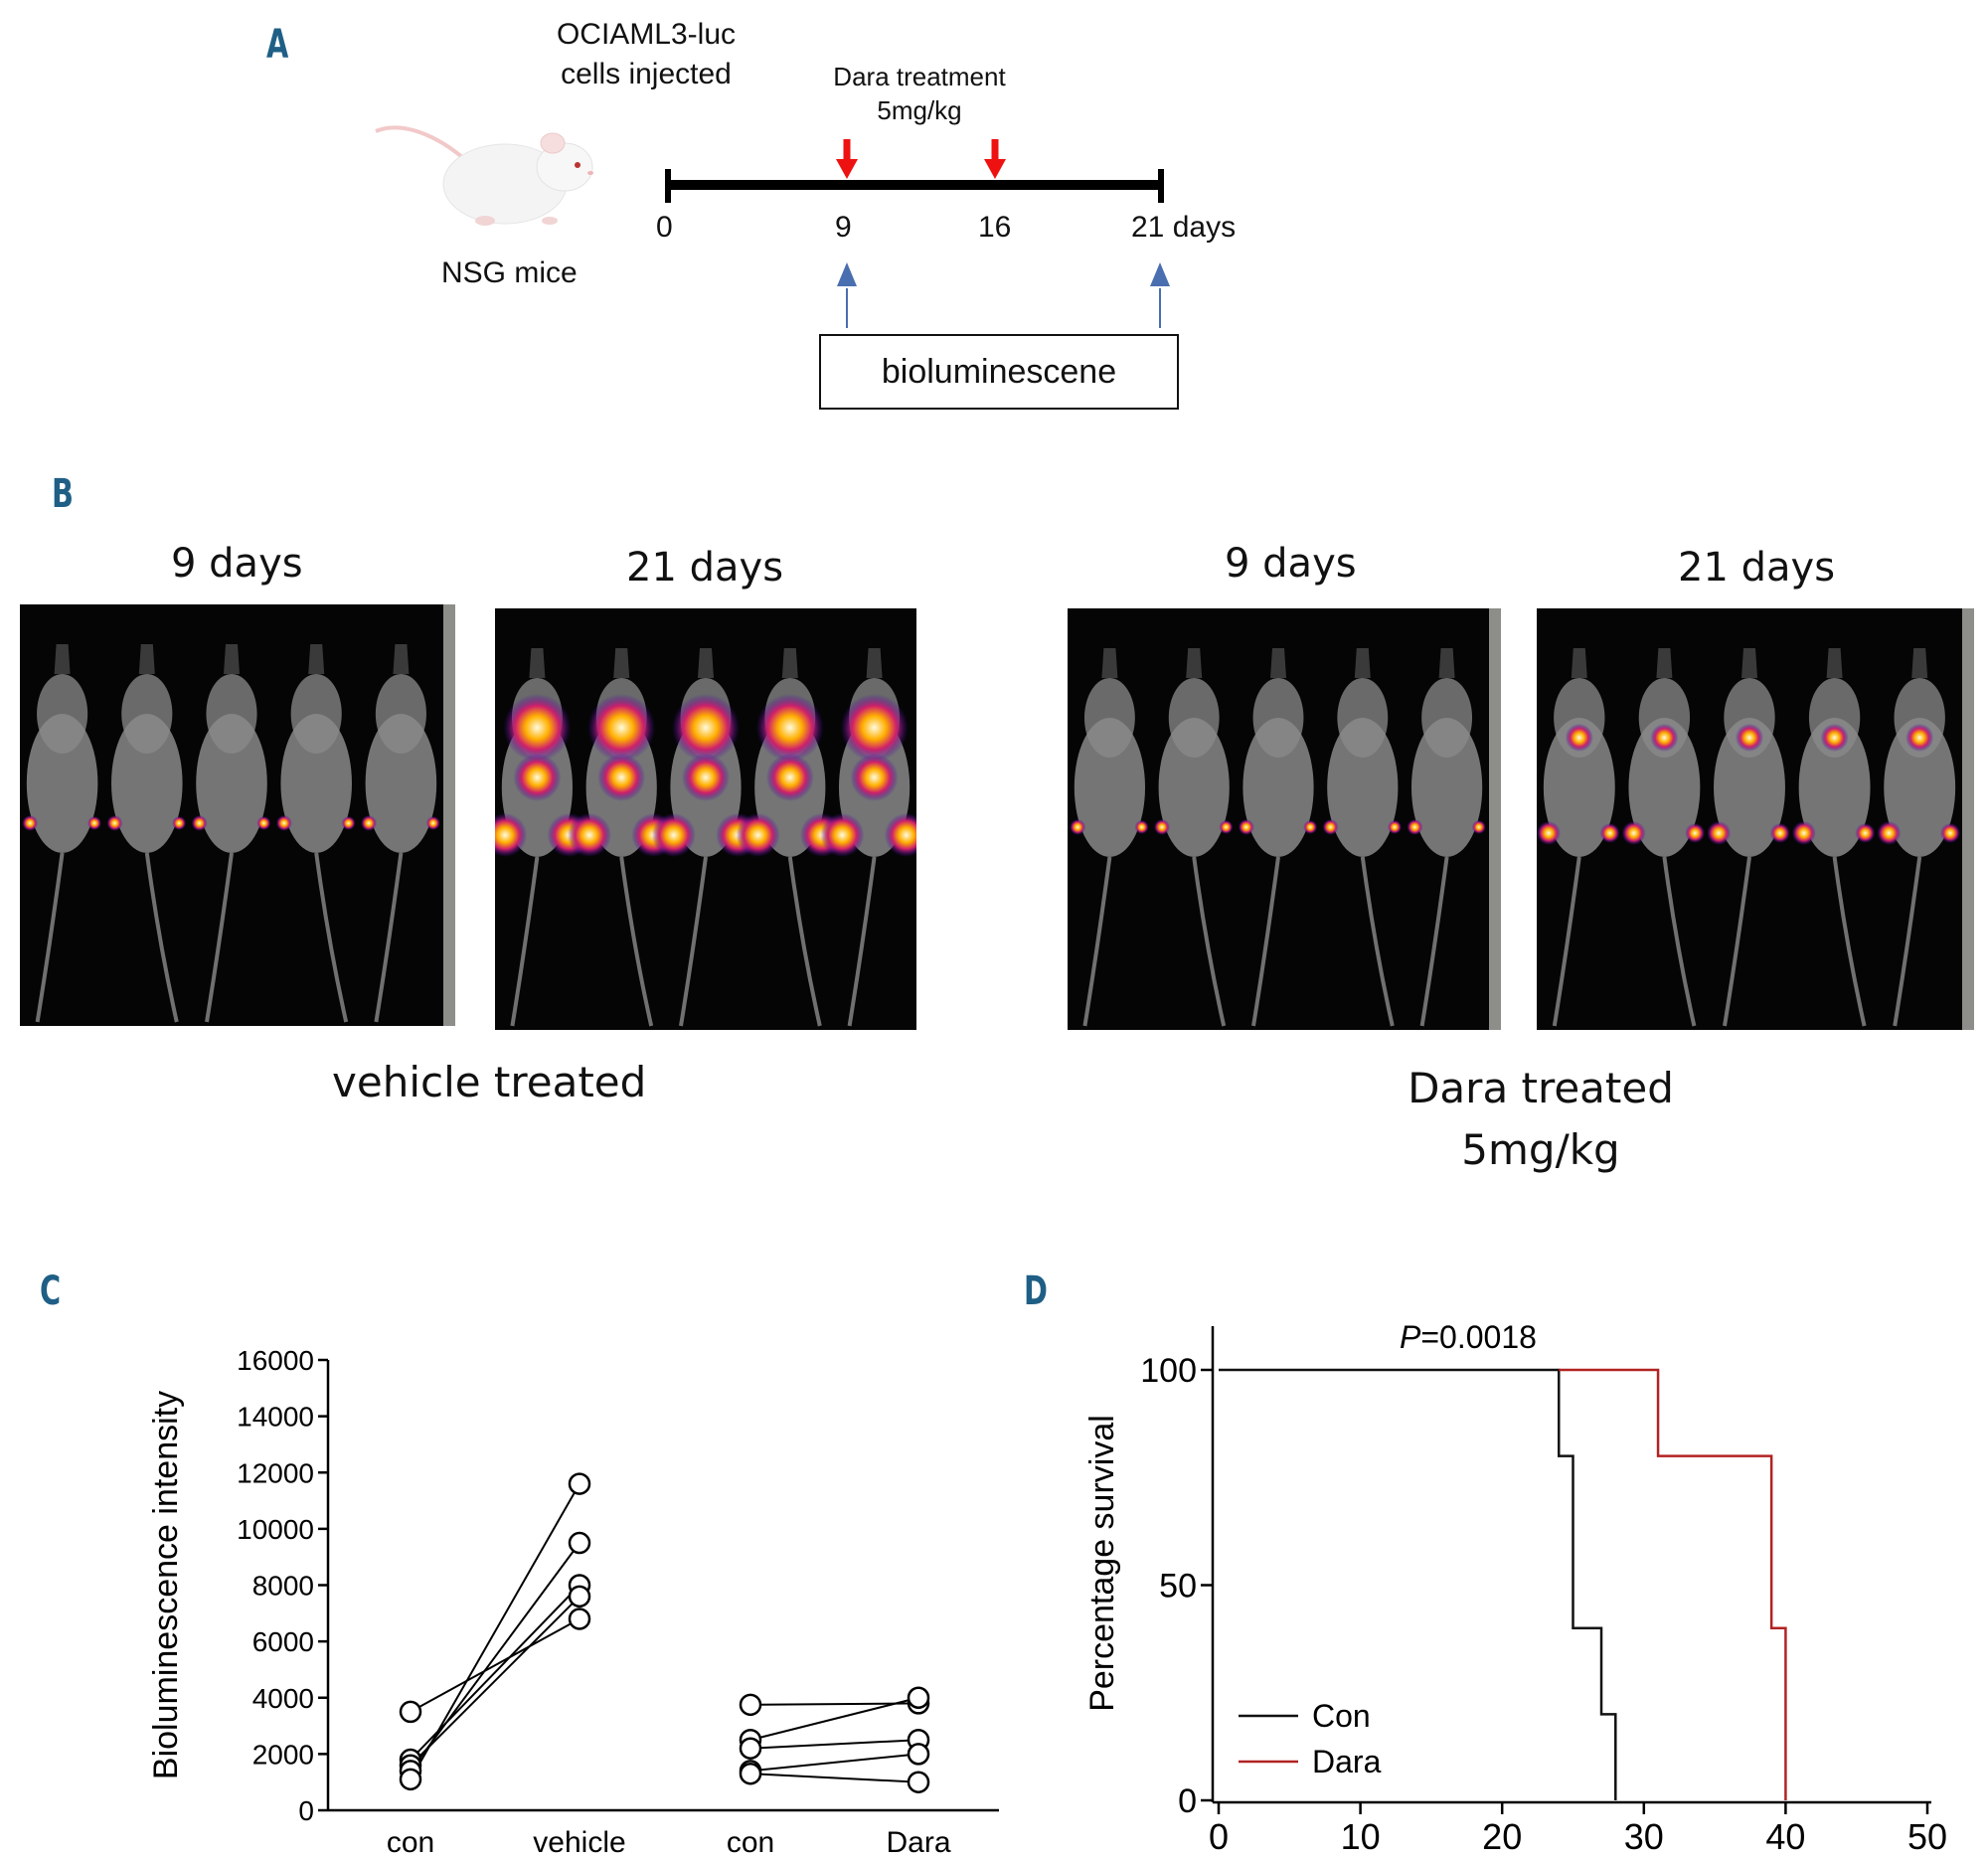 The image size is (1988, 1861). Describe the element at coordinates (1178, 1587) in the screenshot. I see `y-tick-label: 50` at that location.